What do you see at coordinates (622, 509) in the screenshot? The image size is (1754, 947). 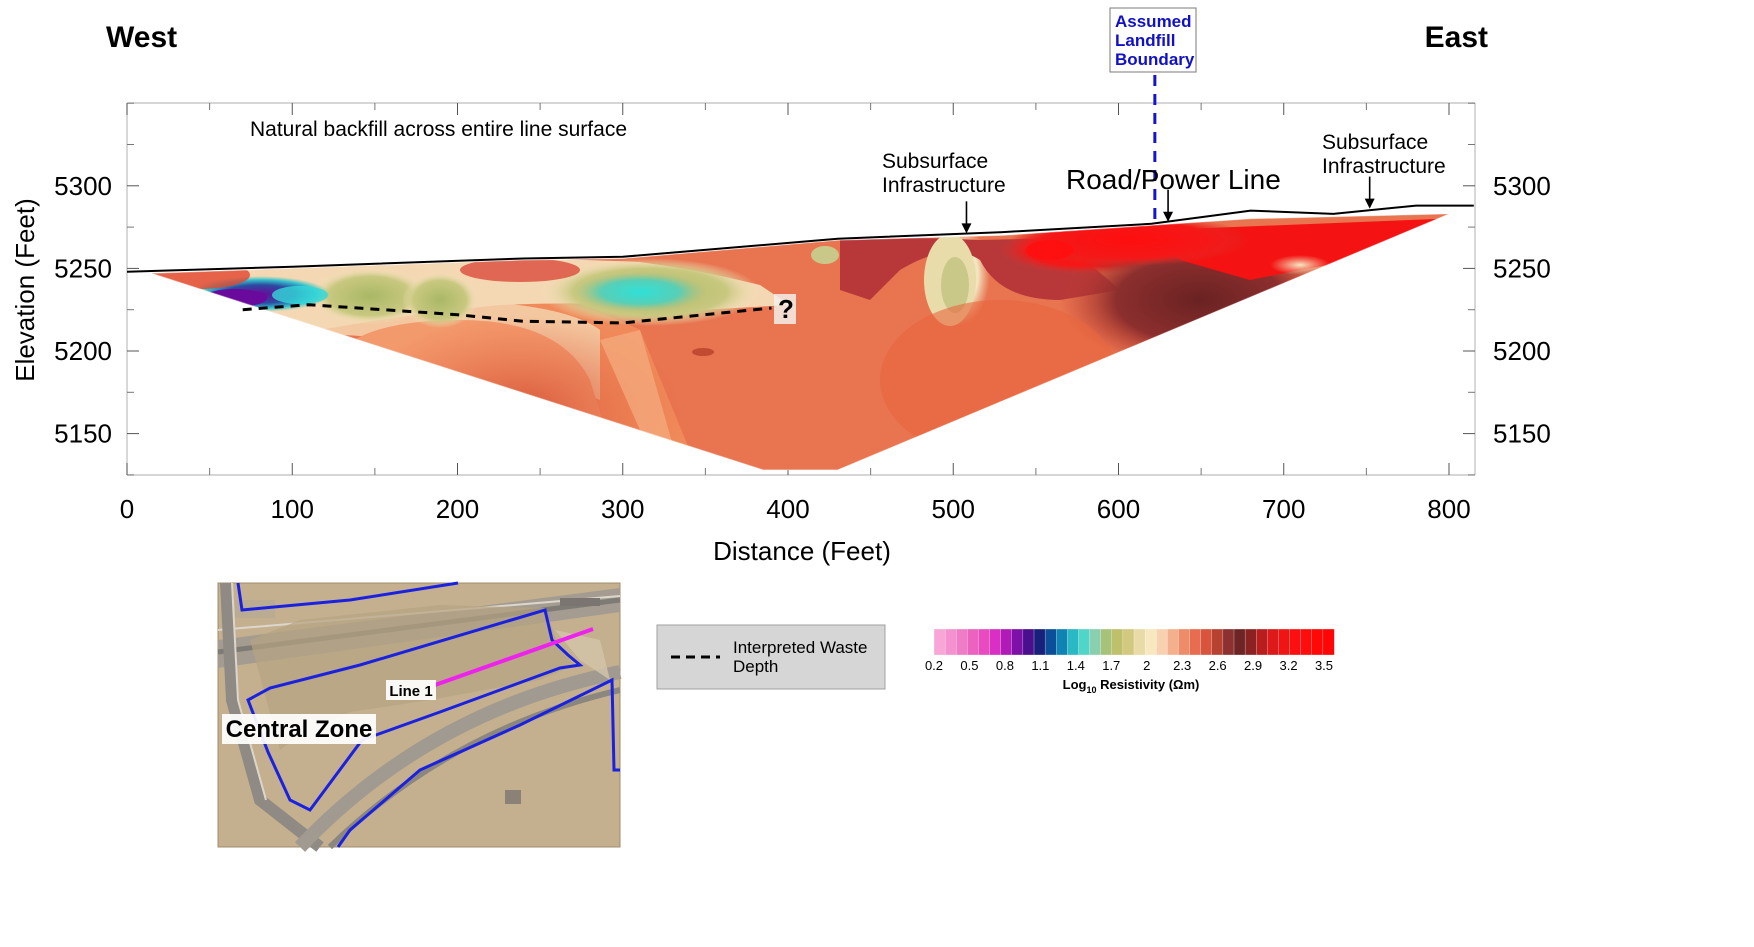 I see `x-tick-label: 300` at bounding box center [622, 509].